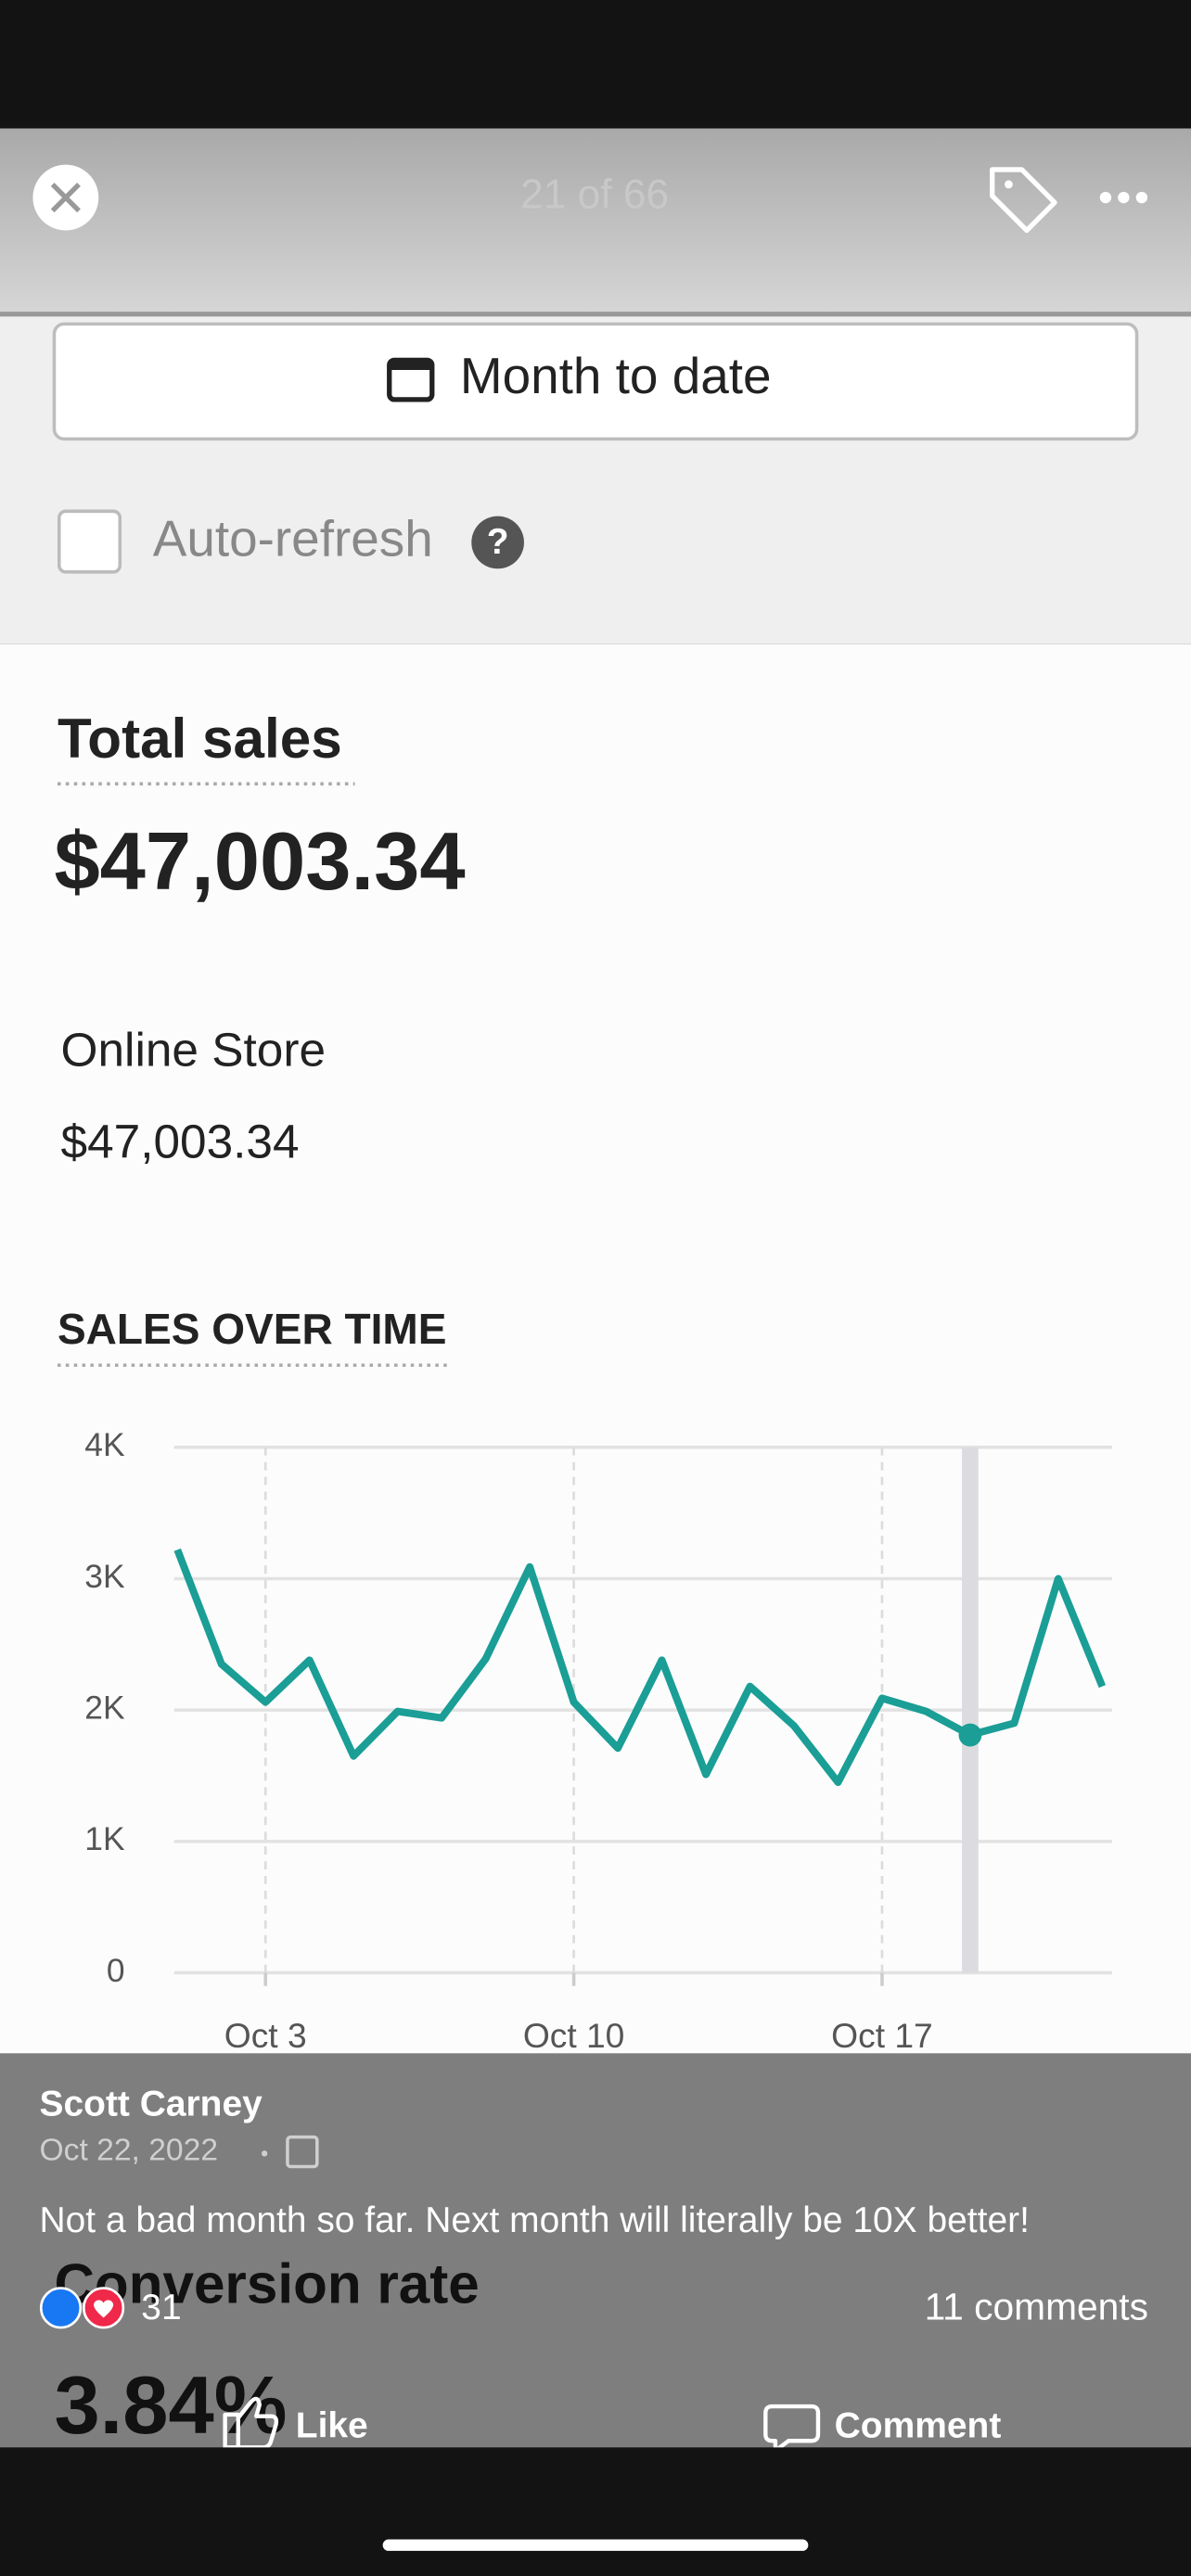  Describe the element at coordinates (595, 221) in the screenshot. I see `viewer-header` at that location.